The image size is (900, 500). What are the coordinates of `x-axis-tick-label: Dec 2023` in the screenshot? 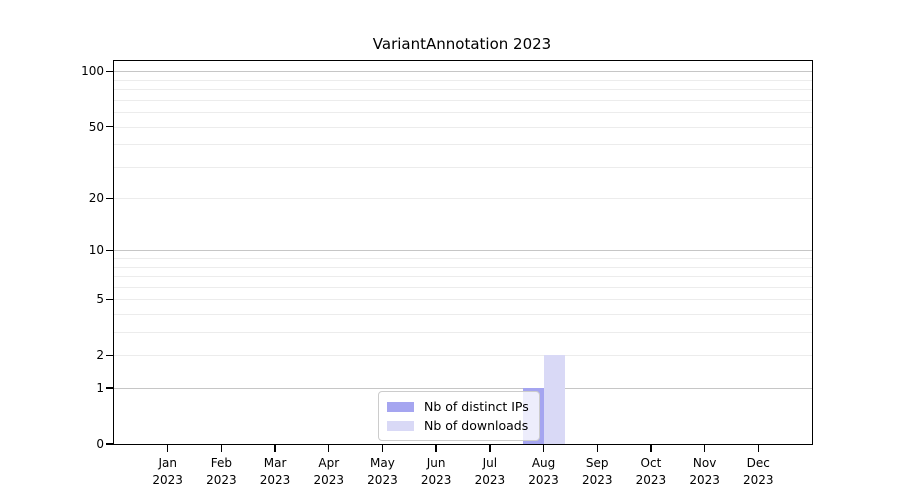 It's located at (758, 472).